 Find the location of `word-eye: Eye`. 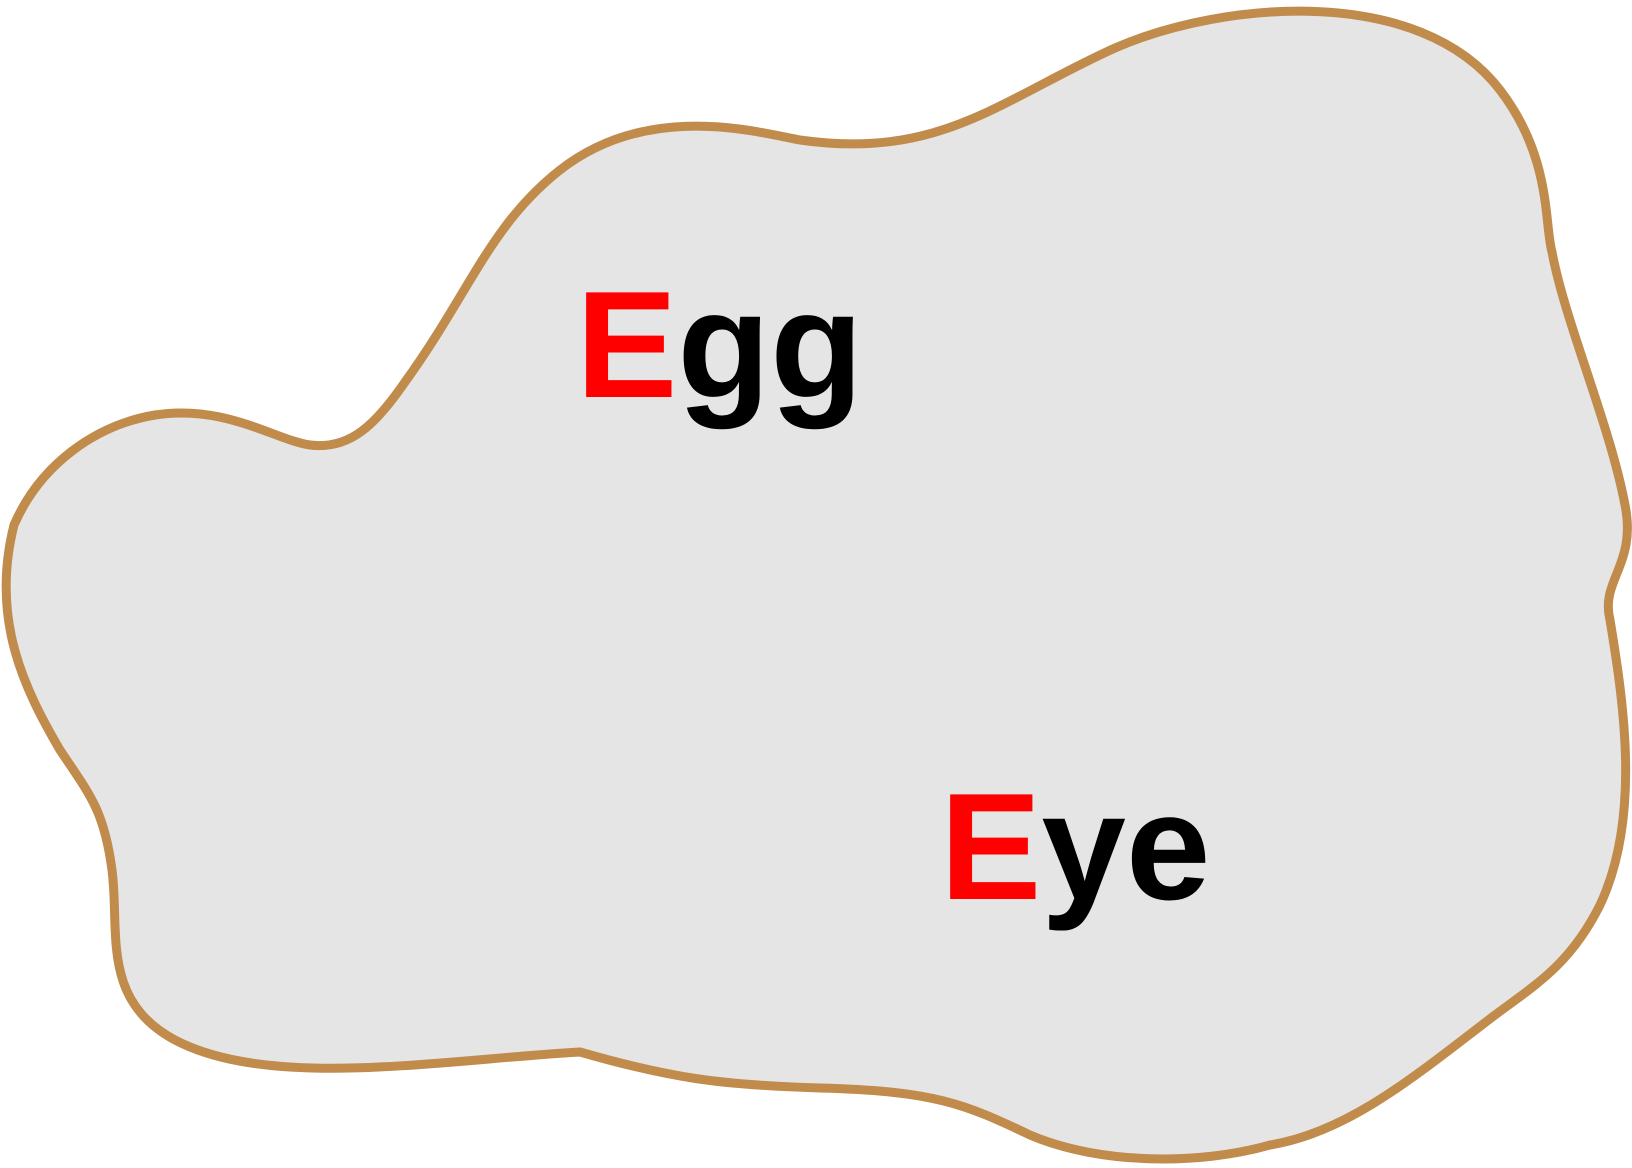

word-eye: Eye is located at coordinates (1075, 847).